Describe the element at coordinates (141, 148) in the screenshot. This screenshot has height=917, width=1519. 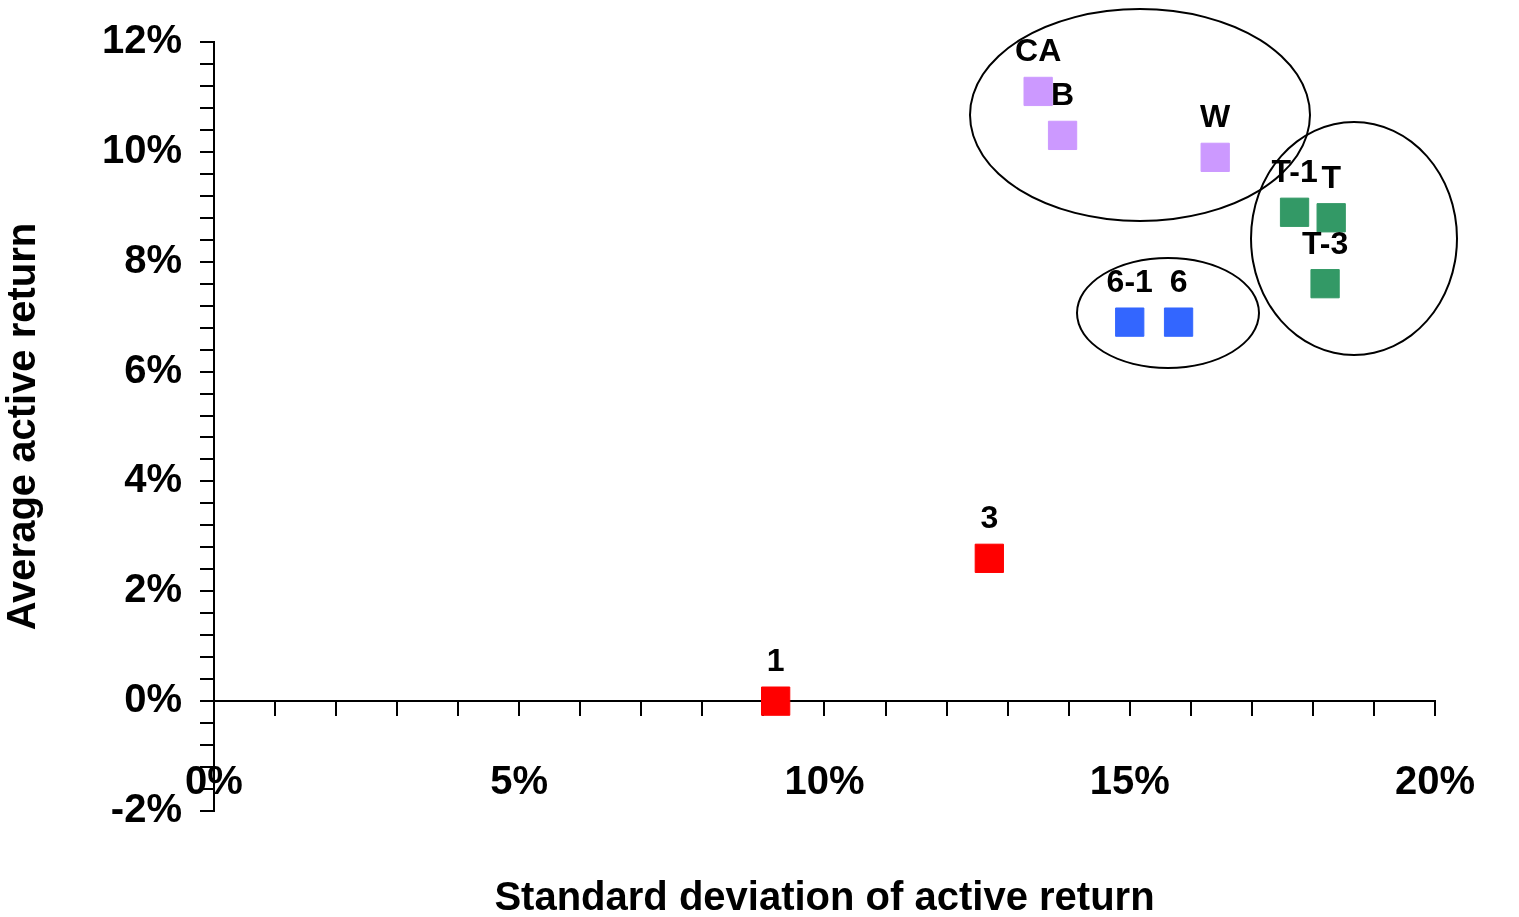
I see `y-tick-label: 10%` at that location.